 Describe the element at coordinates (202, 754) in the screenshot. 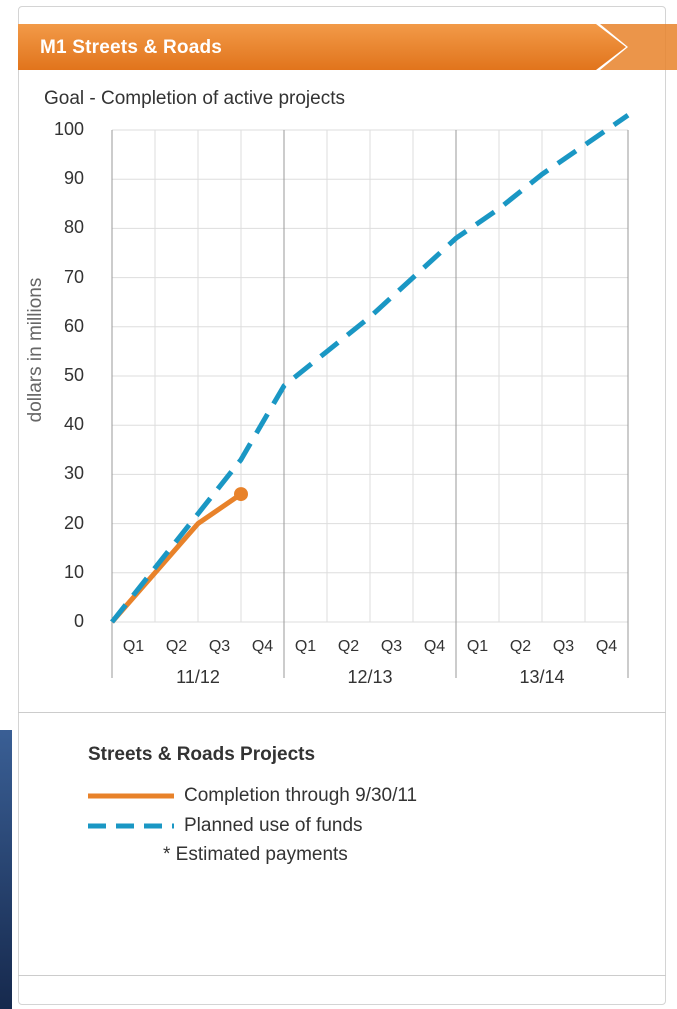

I see `legend-title: Streets & Roads Projects` at that location.